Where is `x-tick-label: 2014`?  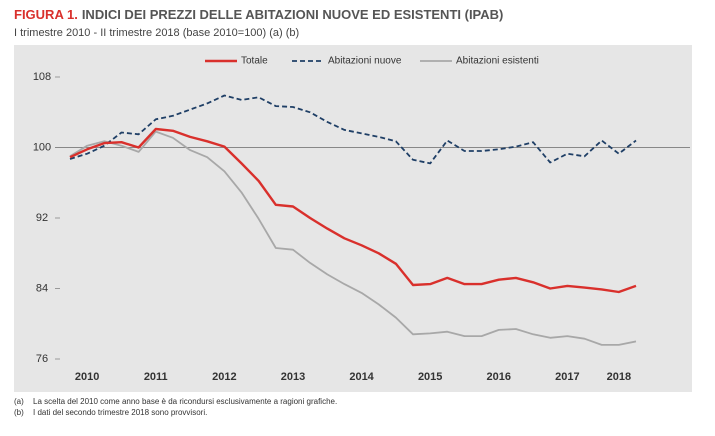
x-tick-label: 2014 is located at coordinates (361, 377).